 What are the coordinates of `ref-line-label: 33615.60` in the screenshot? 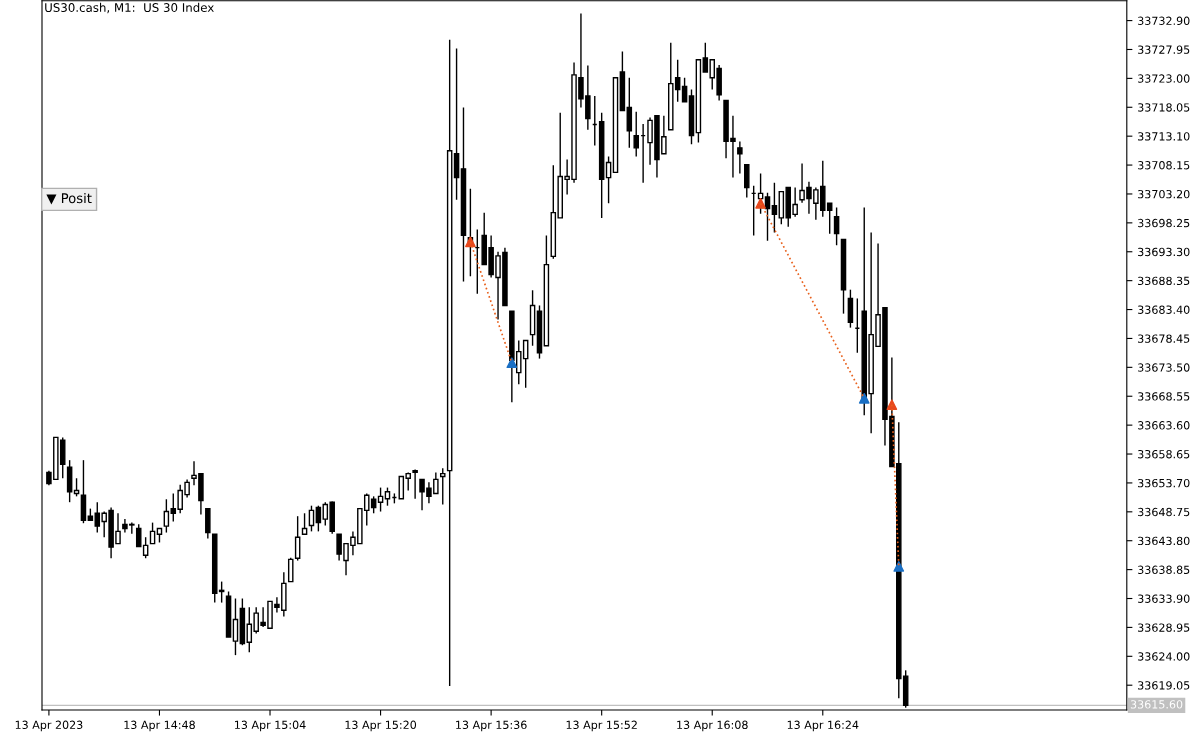 It's located at (1156, 704).